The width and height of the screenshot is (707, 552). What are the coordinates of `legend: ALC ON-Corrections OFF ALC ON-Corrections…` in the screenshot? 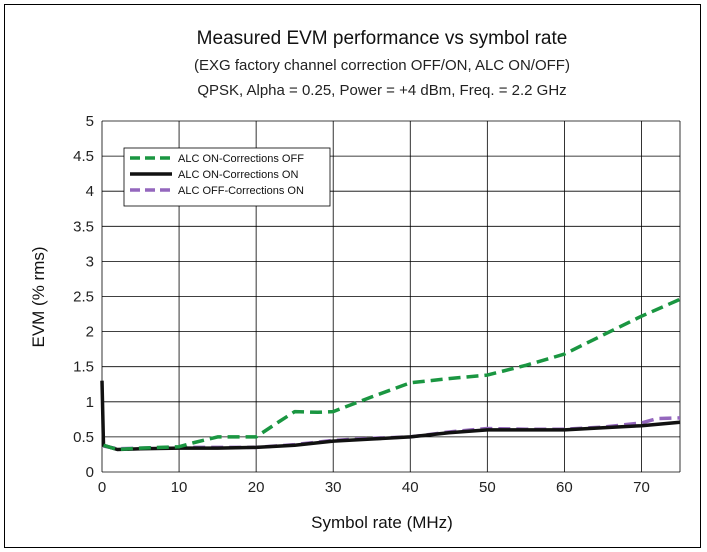 It's located at (227, 177).